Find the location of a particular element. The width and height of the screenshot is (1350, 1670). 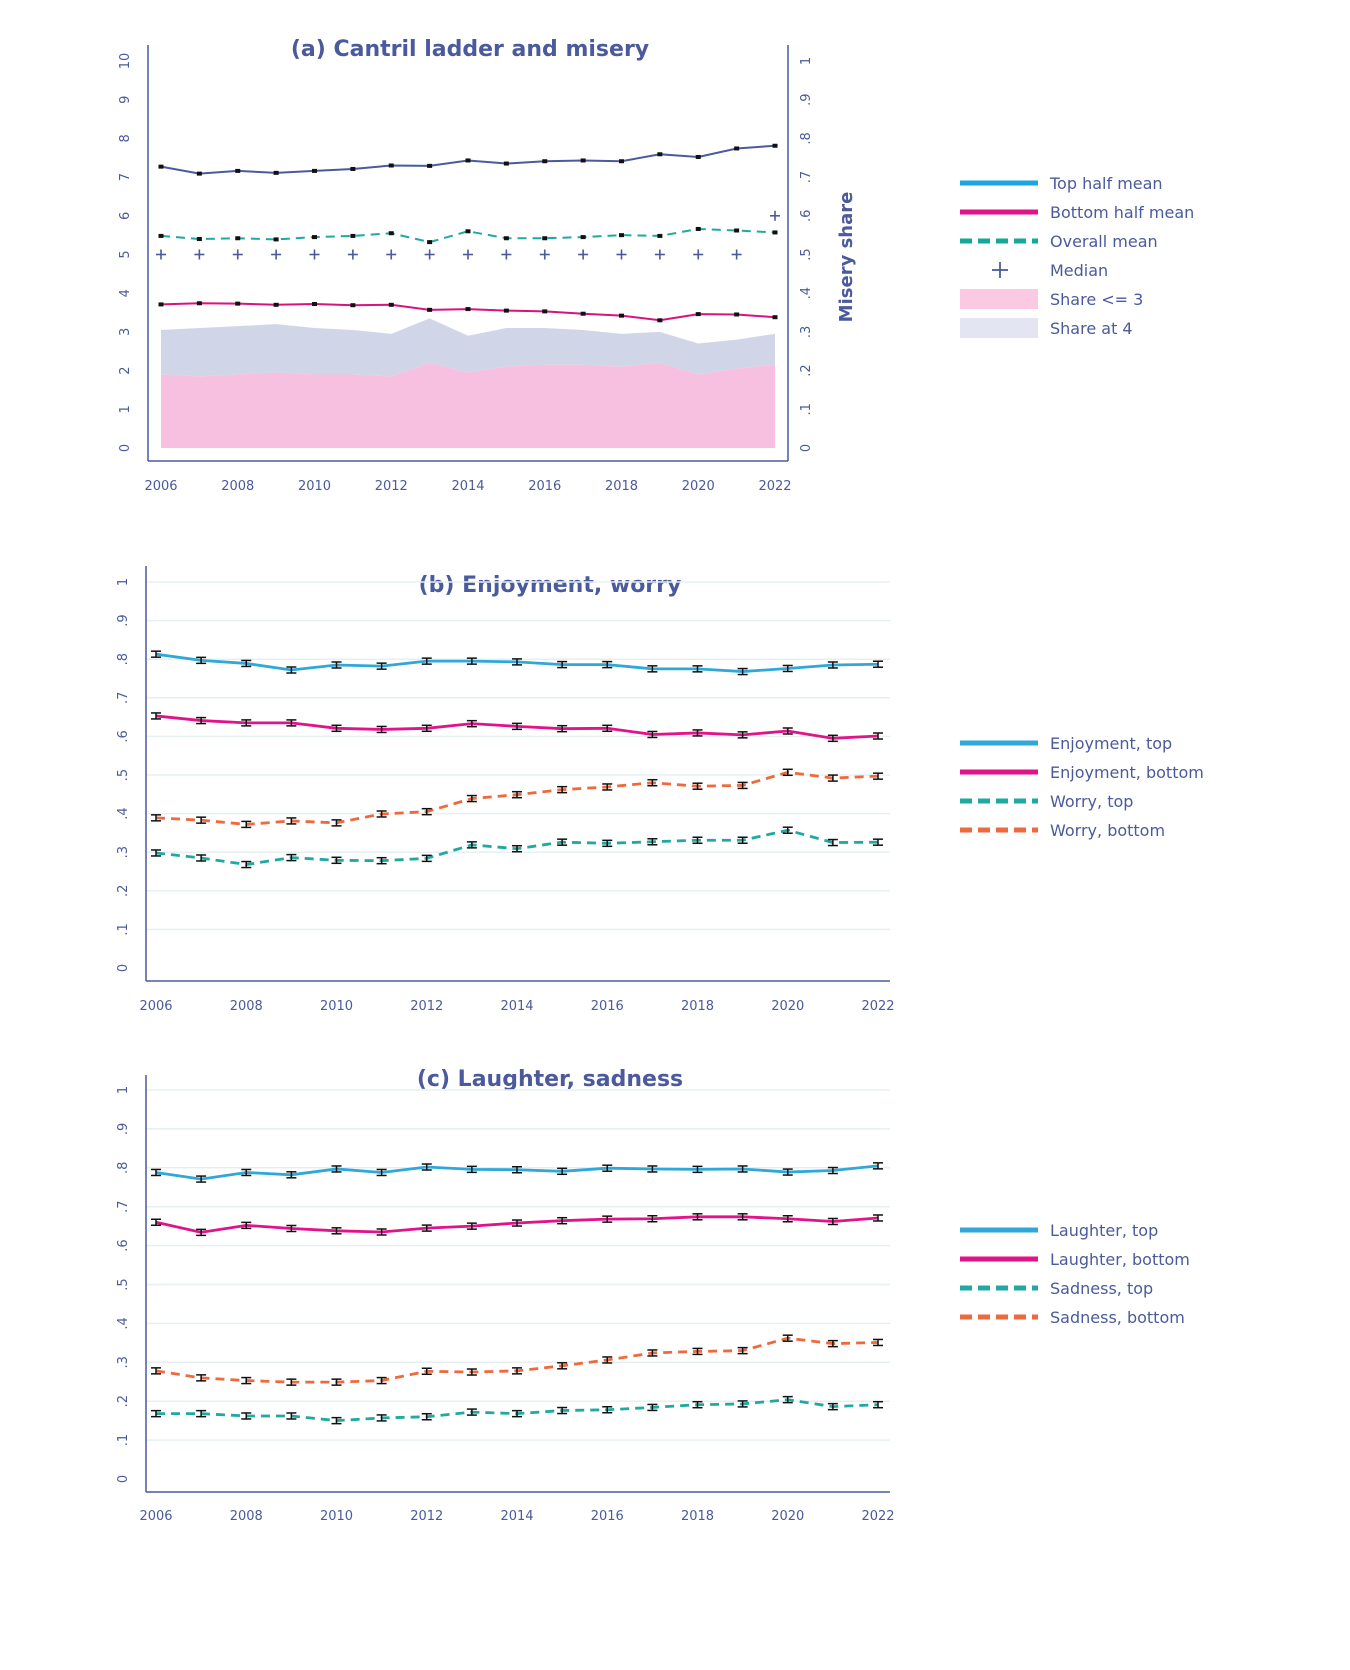

series-sadness-top is located at coordinates (517, 1410).